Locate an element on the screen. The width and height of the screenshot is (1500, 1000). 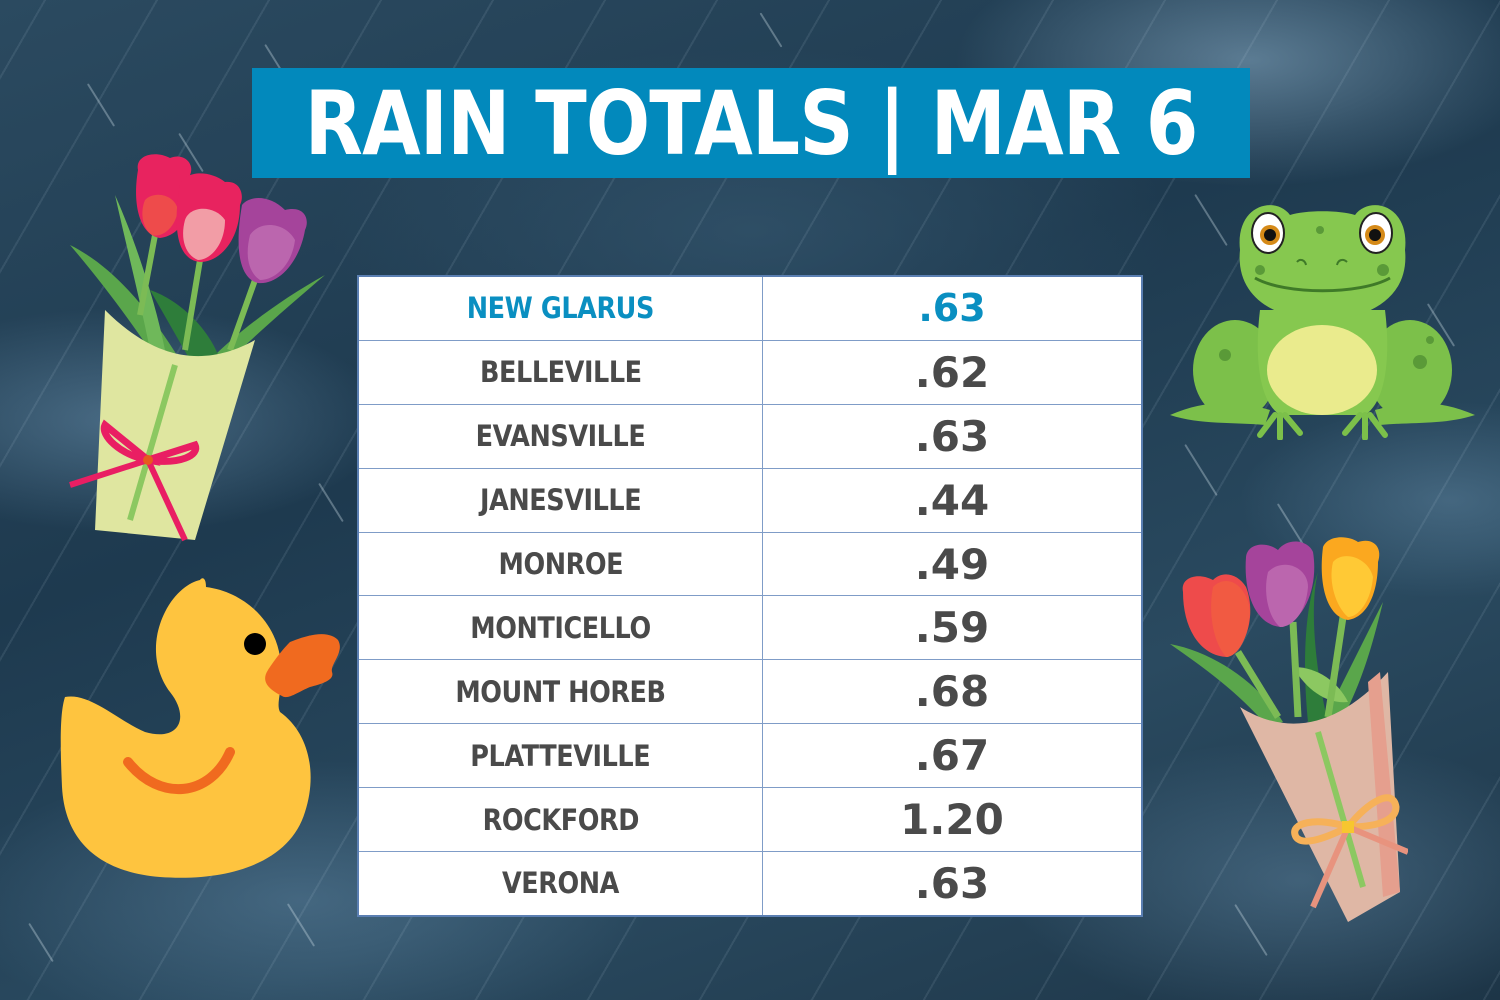
rain-value-cell: .49 is located at coordinates (952, 564).